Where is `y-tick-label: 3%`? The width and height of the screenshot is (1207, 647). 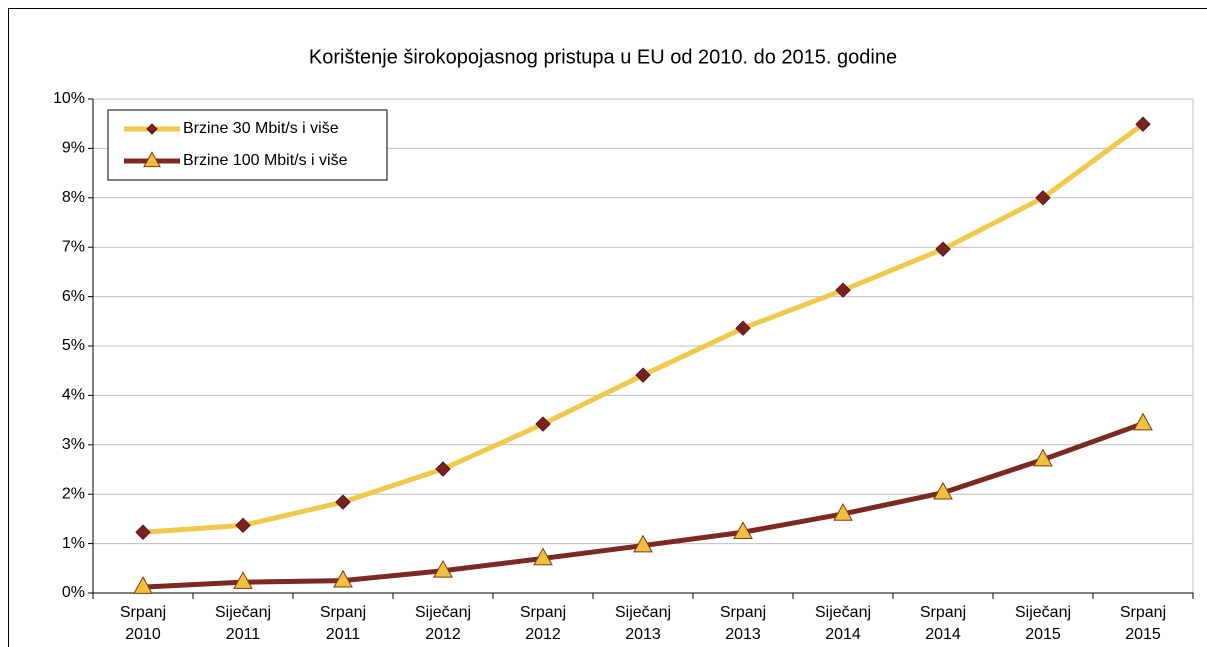
y-tick-label: 3% is located at coordinates (73, 444).